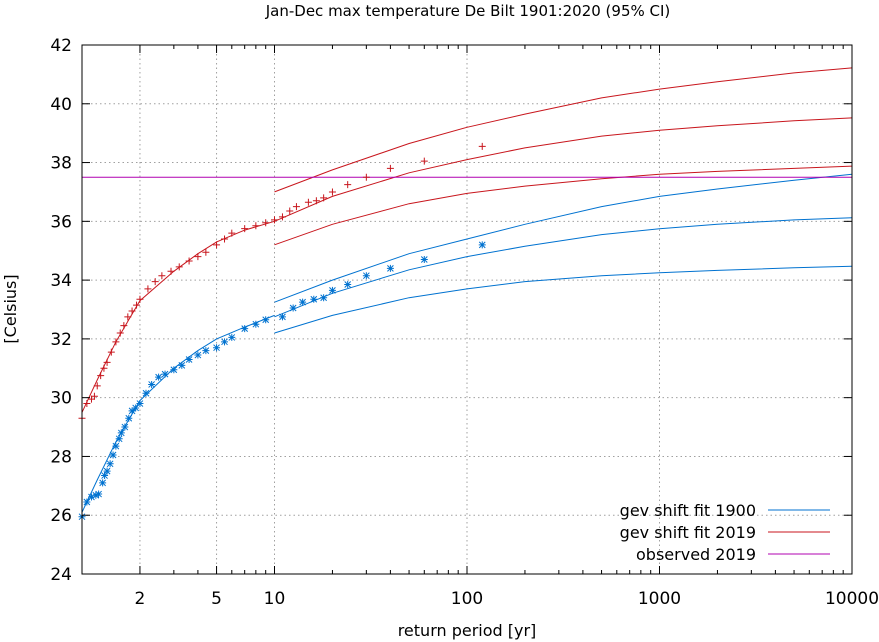 Image resolution: width=879 pixels, height=642 pixels. I want to click on gev-shift-fit-2019-ci-high-line, so click(563, 130).